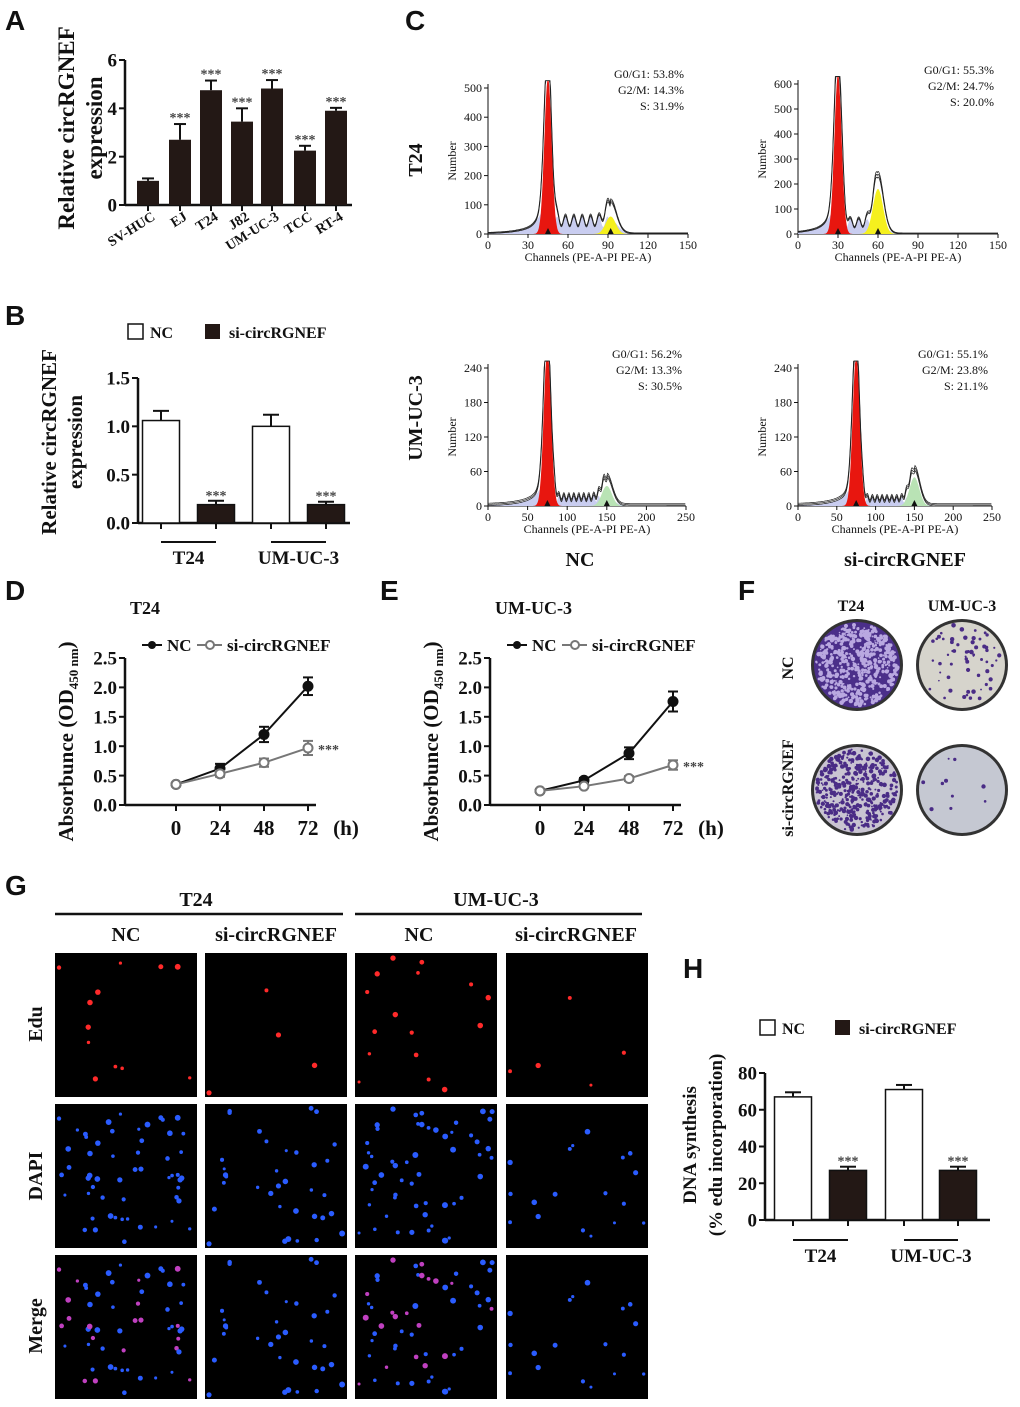  I want to click on legend-marker-nc, so click(517, 645).